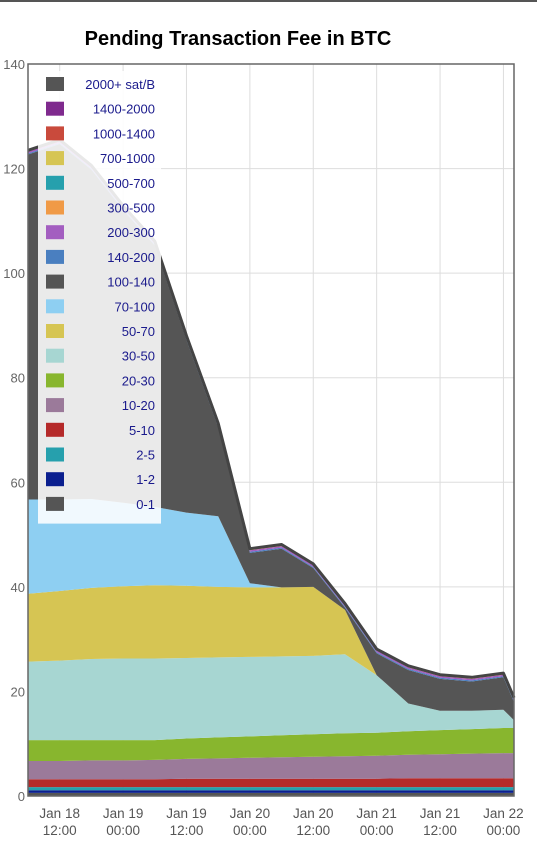 The height and width of the screenshot is (865, 537). Describe the element at coordinates (138, 331) in the screenshot. I see `legend-label: 50-70` at that location.